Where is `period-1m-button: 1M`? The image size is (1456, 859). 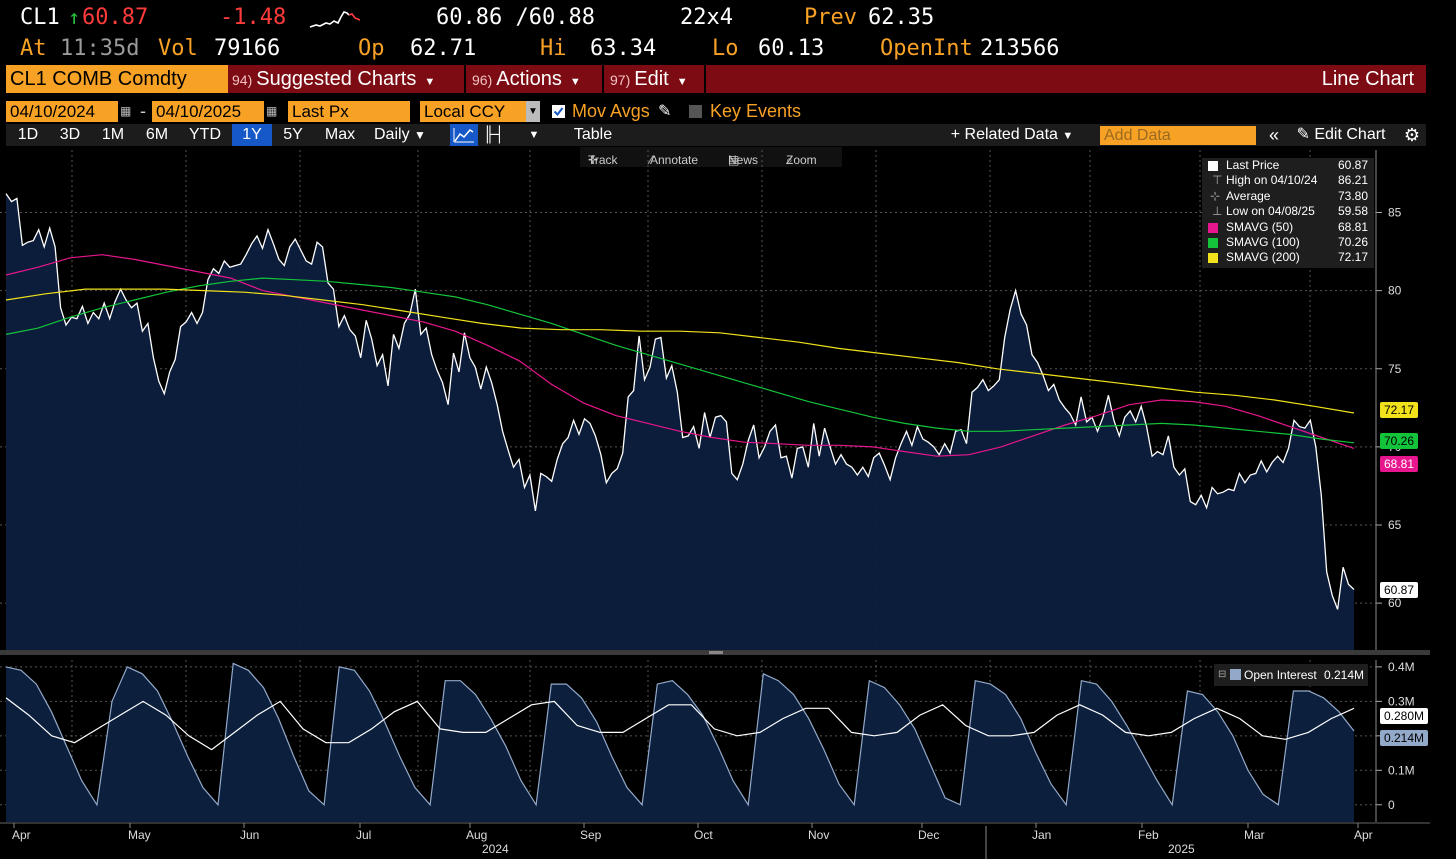
period-1m-button: 1M is located at coordinates (113, 134).